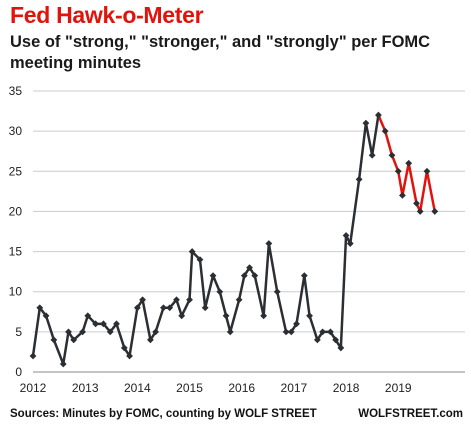 The height and width of the screenshot is (431, 471). I want to click on series-line-highlight, so click(407, 163).